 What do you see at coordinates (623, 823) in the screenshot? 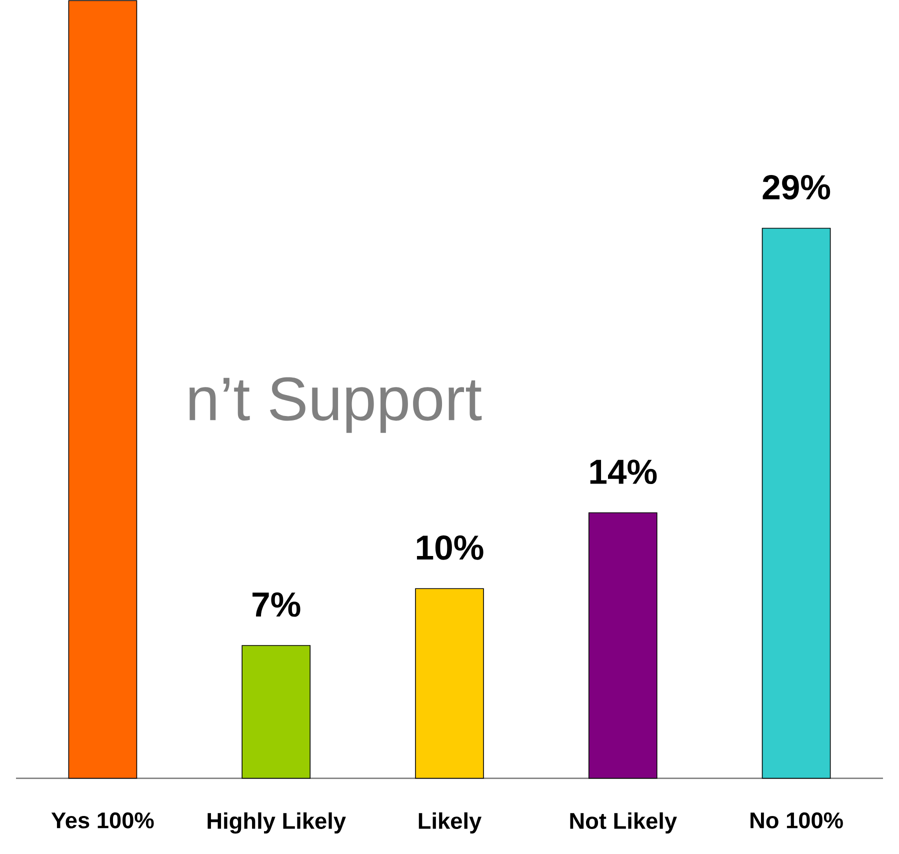
I see `x-tick-label: Not Likely` at bounding box center [623, 823].